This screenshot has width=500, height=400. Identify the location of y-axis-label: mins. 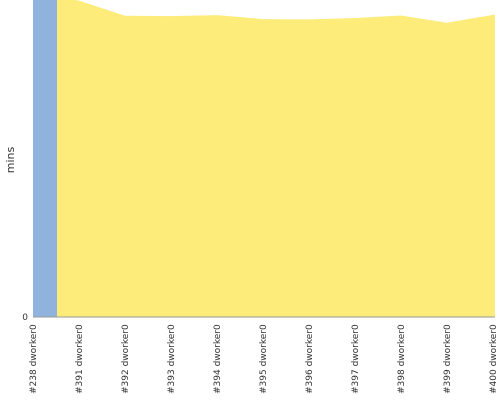
(10, 159).